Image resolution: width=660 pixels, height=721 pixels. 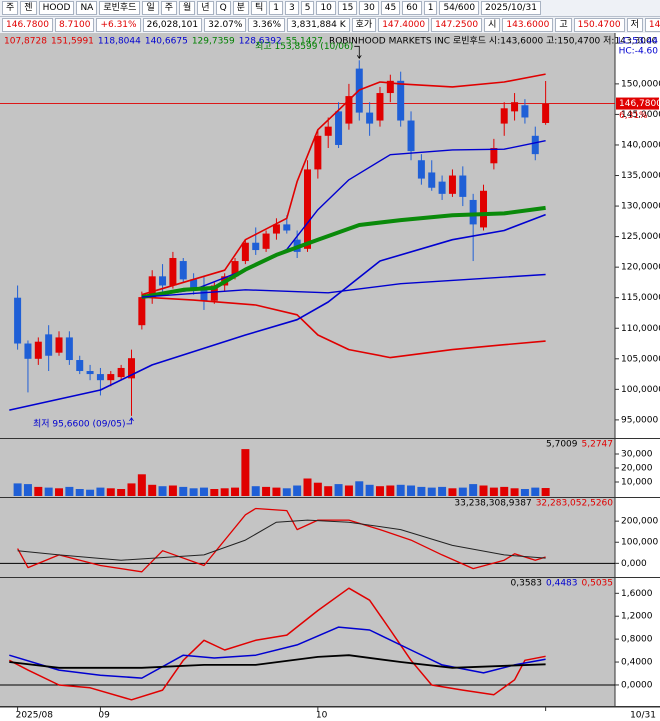 I want to click on toolbar-item: 146.7800, so click(x=27, y=25).